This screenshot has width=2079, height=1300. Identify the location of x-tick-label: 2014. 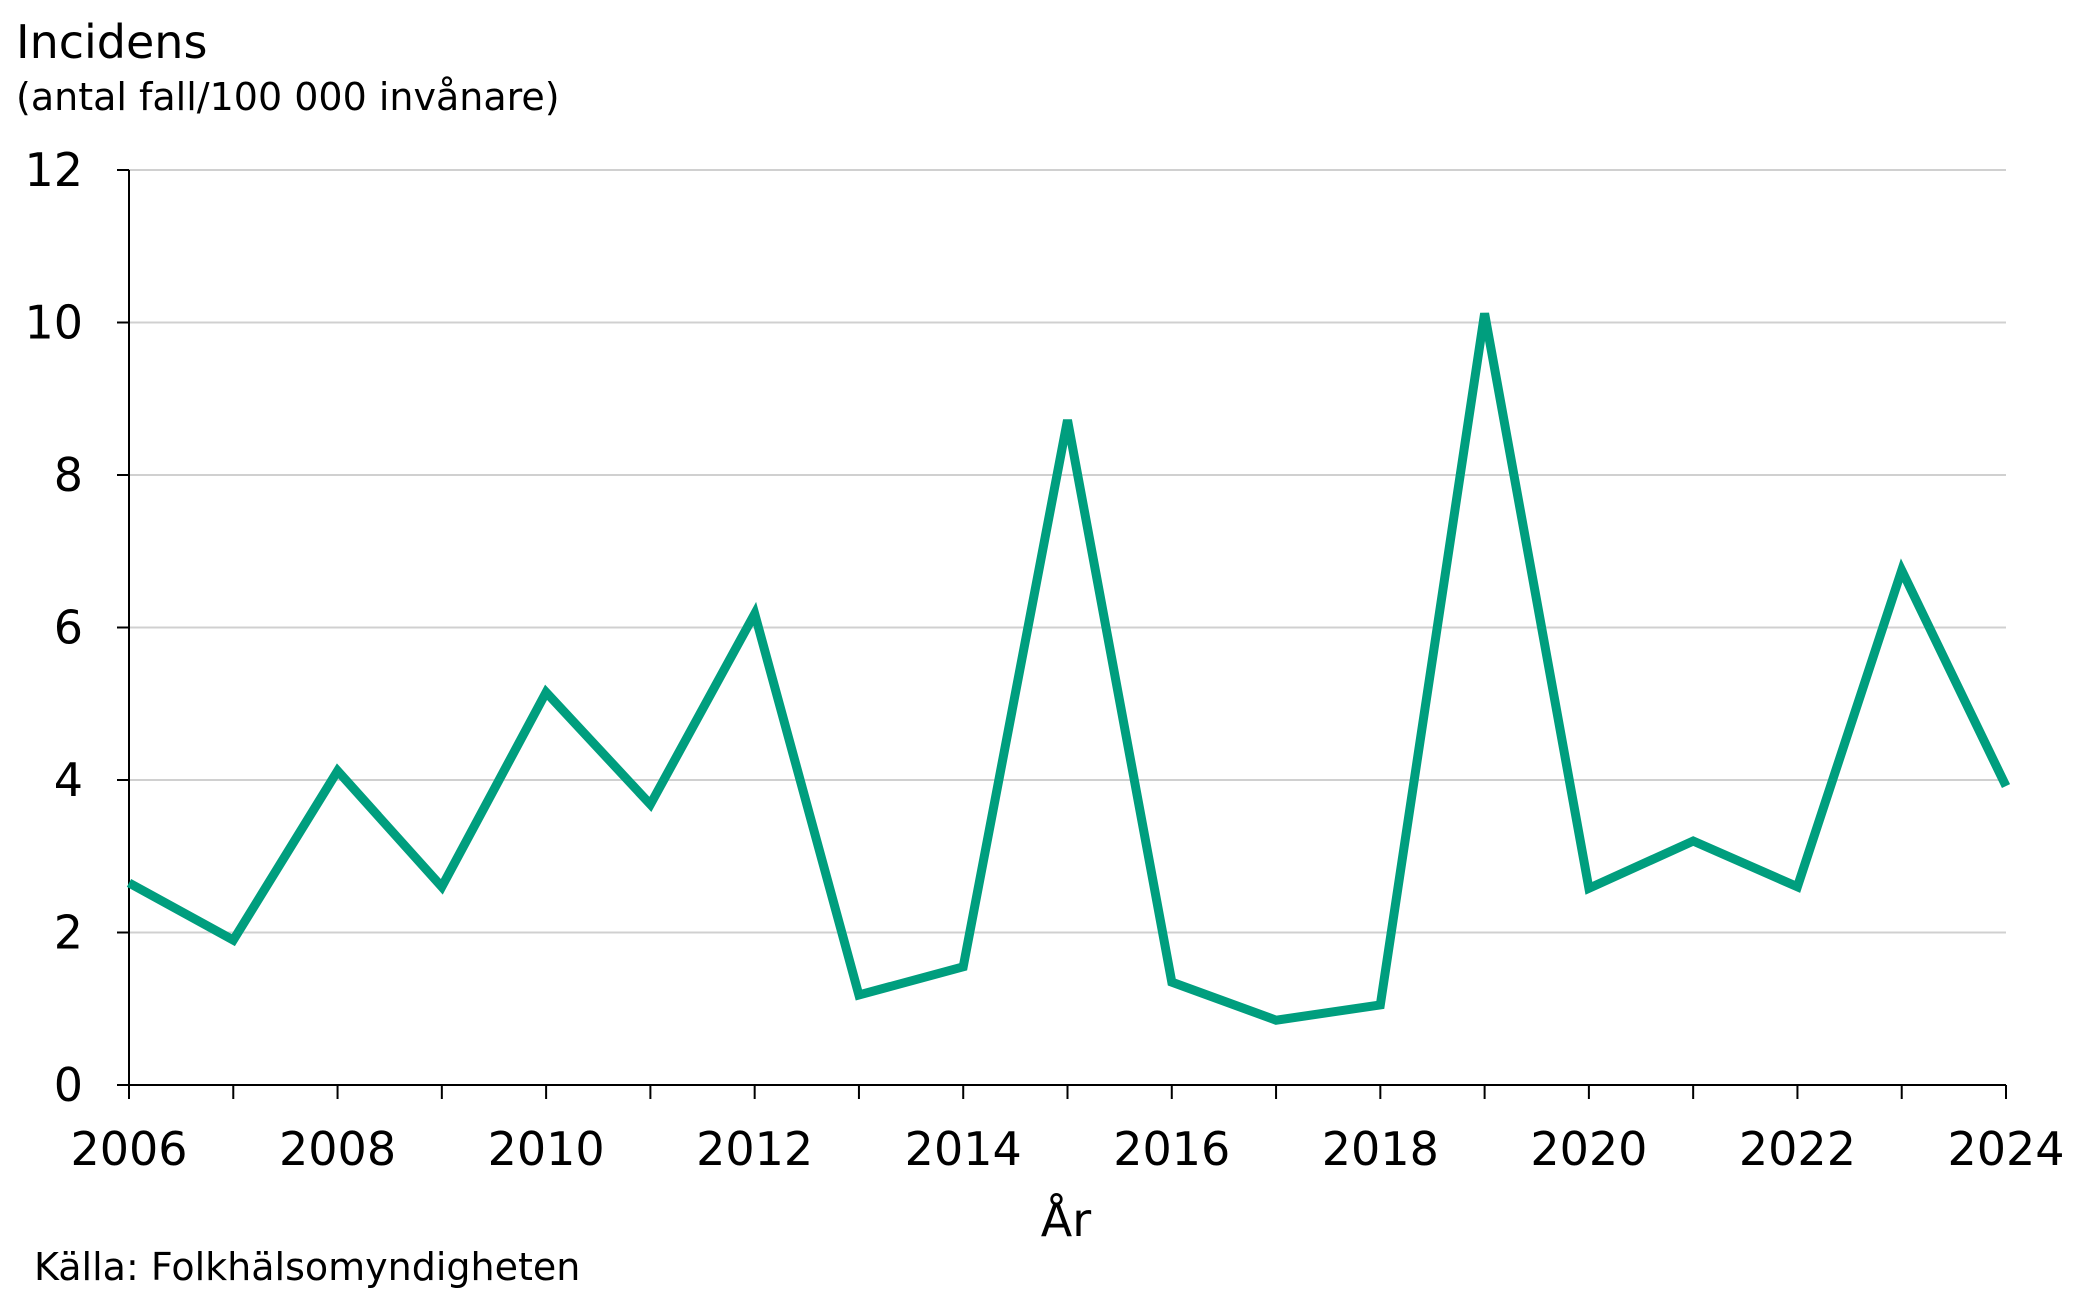
(963, 1149).